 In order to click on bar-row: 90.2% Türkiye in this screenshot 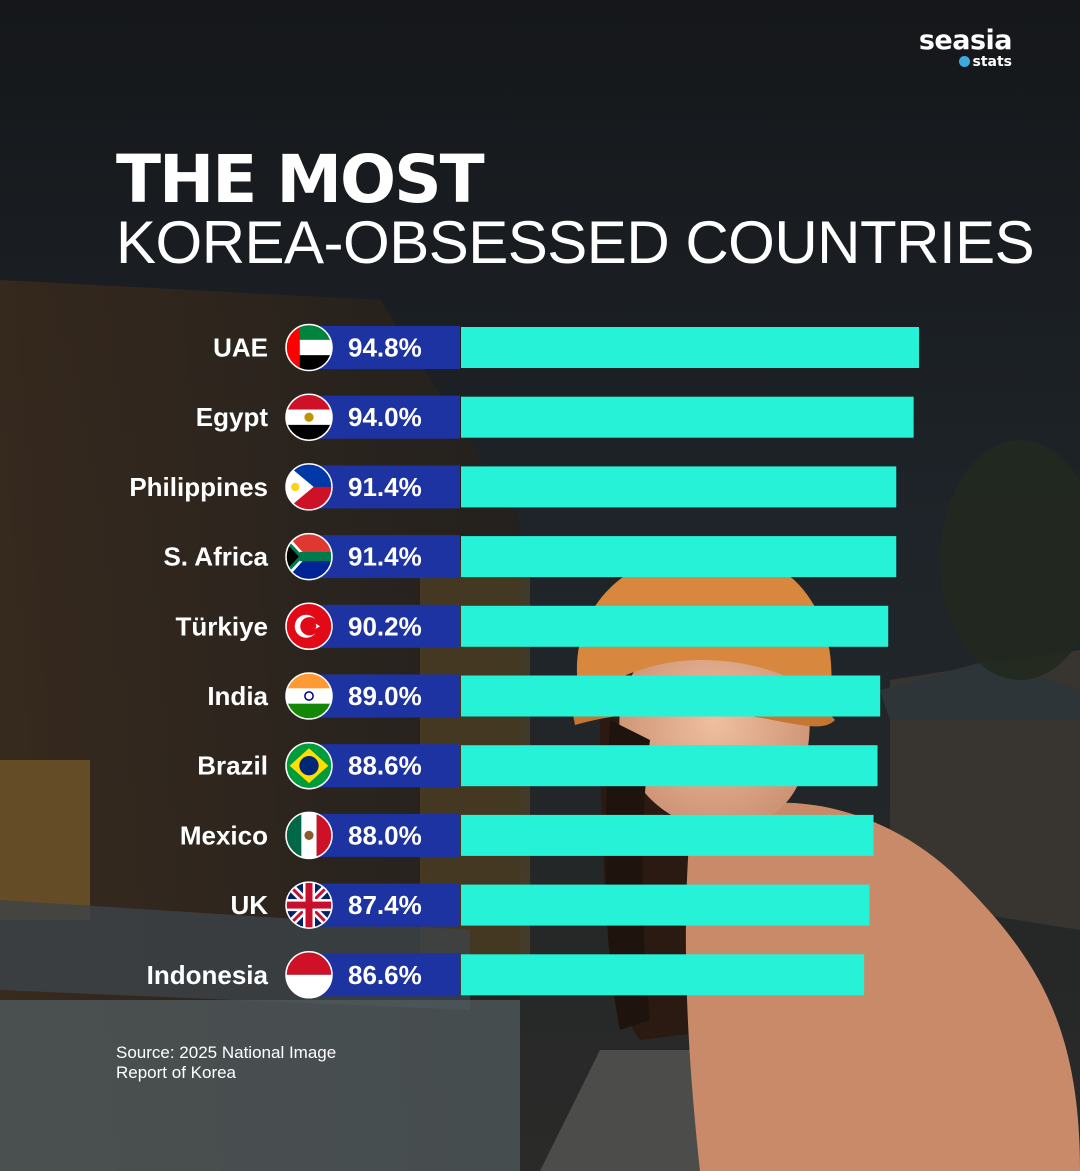, I will do `click(532, 626)`.